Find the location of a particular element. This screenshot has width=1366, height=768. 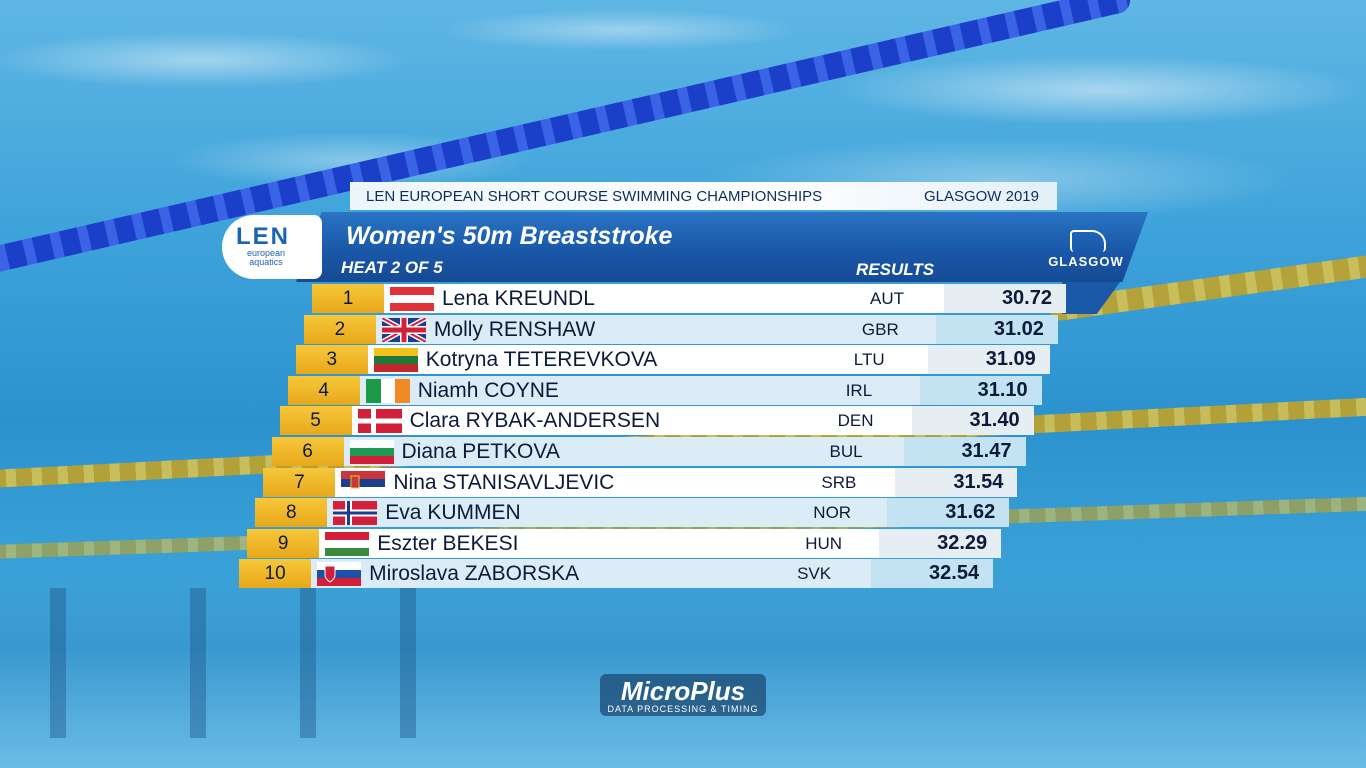

heat-label: HEAT 2 OF 5 is located at coordinates (392, 267).